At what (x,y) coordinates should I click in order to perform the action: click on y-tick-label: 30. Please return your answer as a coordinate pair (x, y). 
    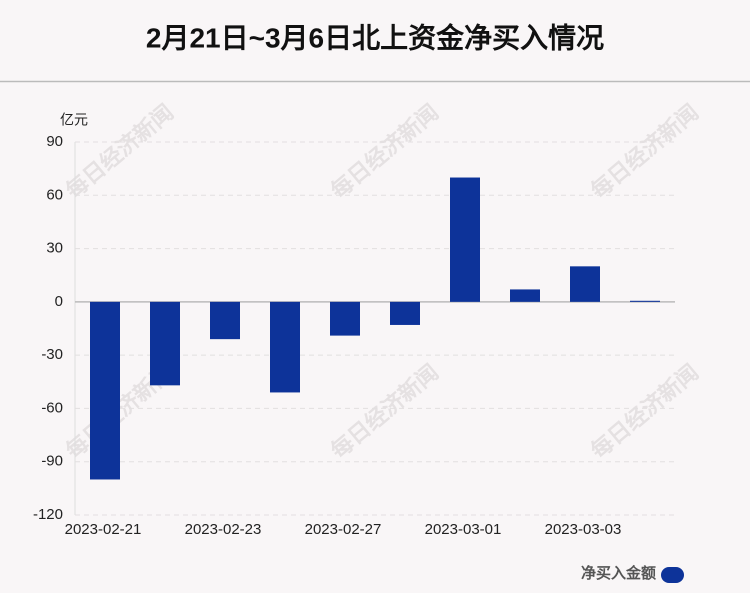
    Looking at the image, I should click on (54, 248).